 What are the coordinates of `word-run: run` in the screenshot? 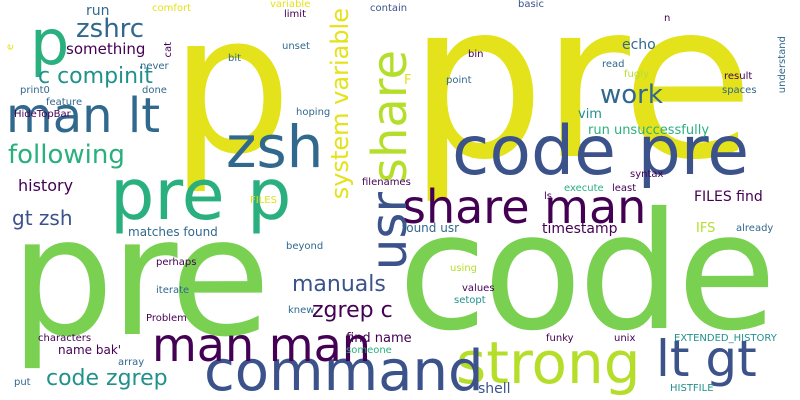 It's located at (98, 11).